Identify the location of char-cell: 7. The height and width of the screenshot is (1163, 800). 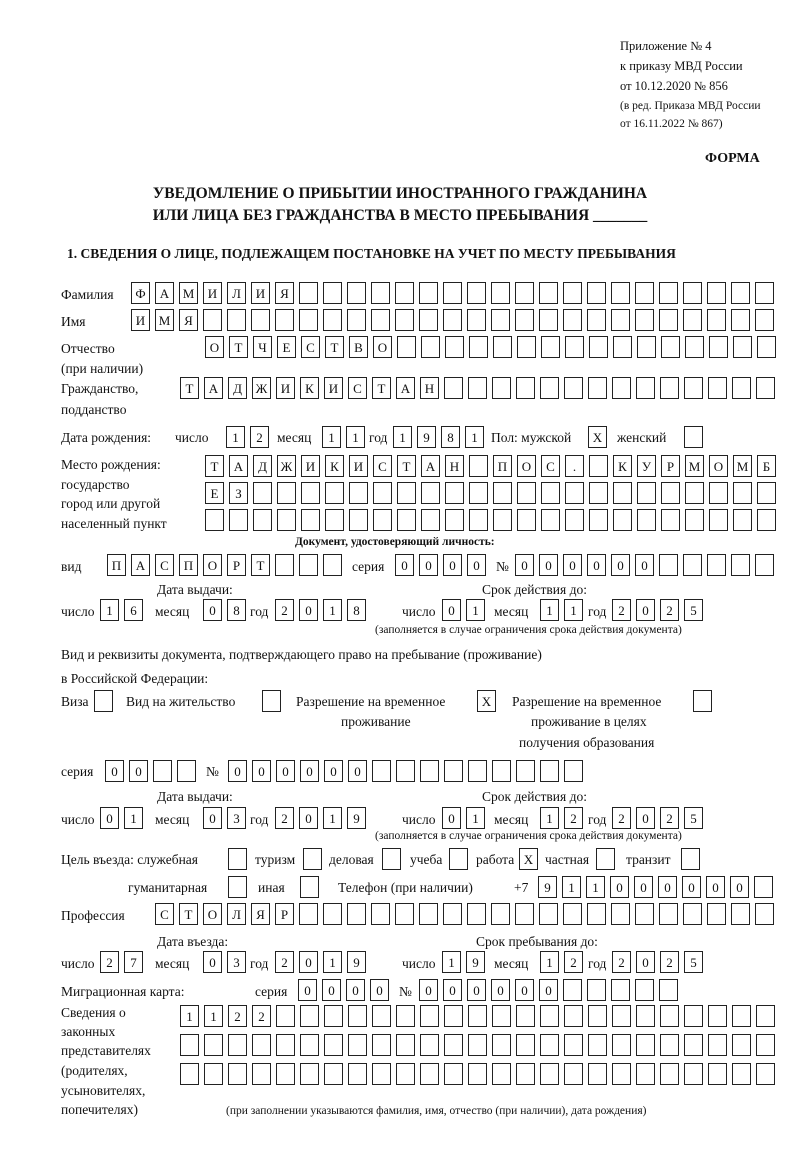
(133, 962).